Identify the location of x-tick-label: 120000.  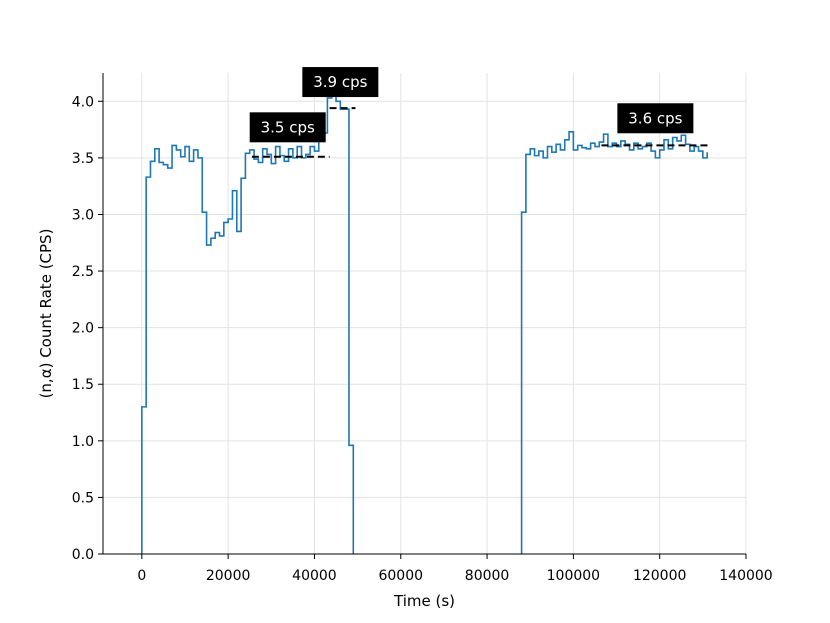
(659, 576).